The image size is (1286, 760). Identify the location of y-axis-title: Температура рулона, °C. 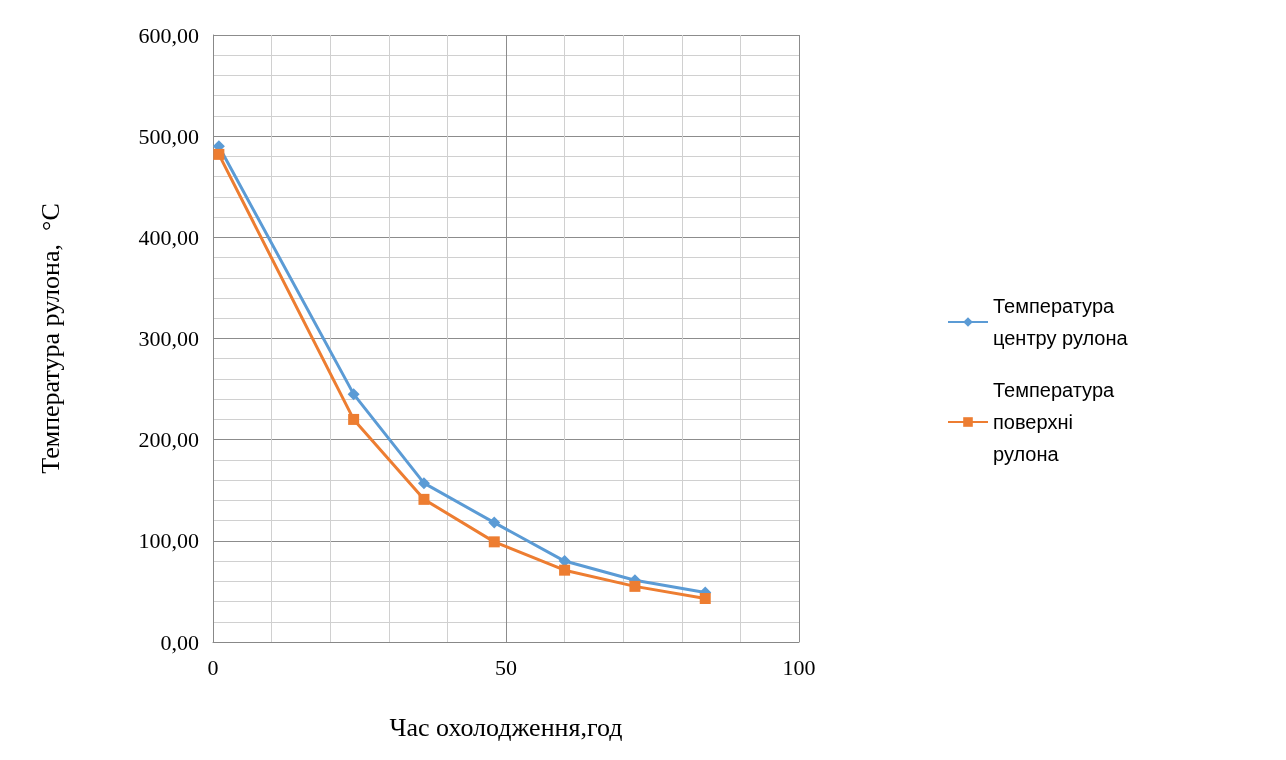
(50, 338).